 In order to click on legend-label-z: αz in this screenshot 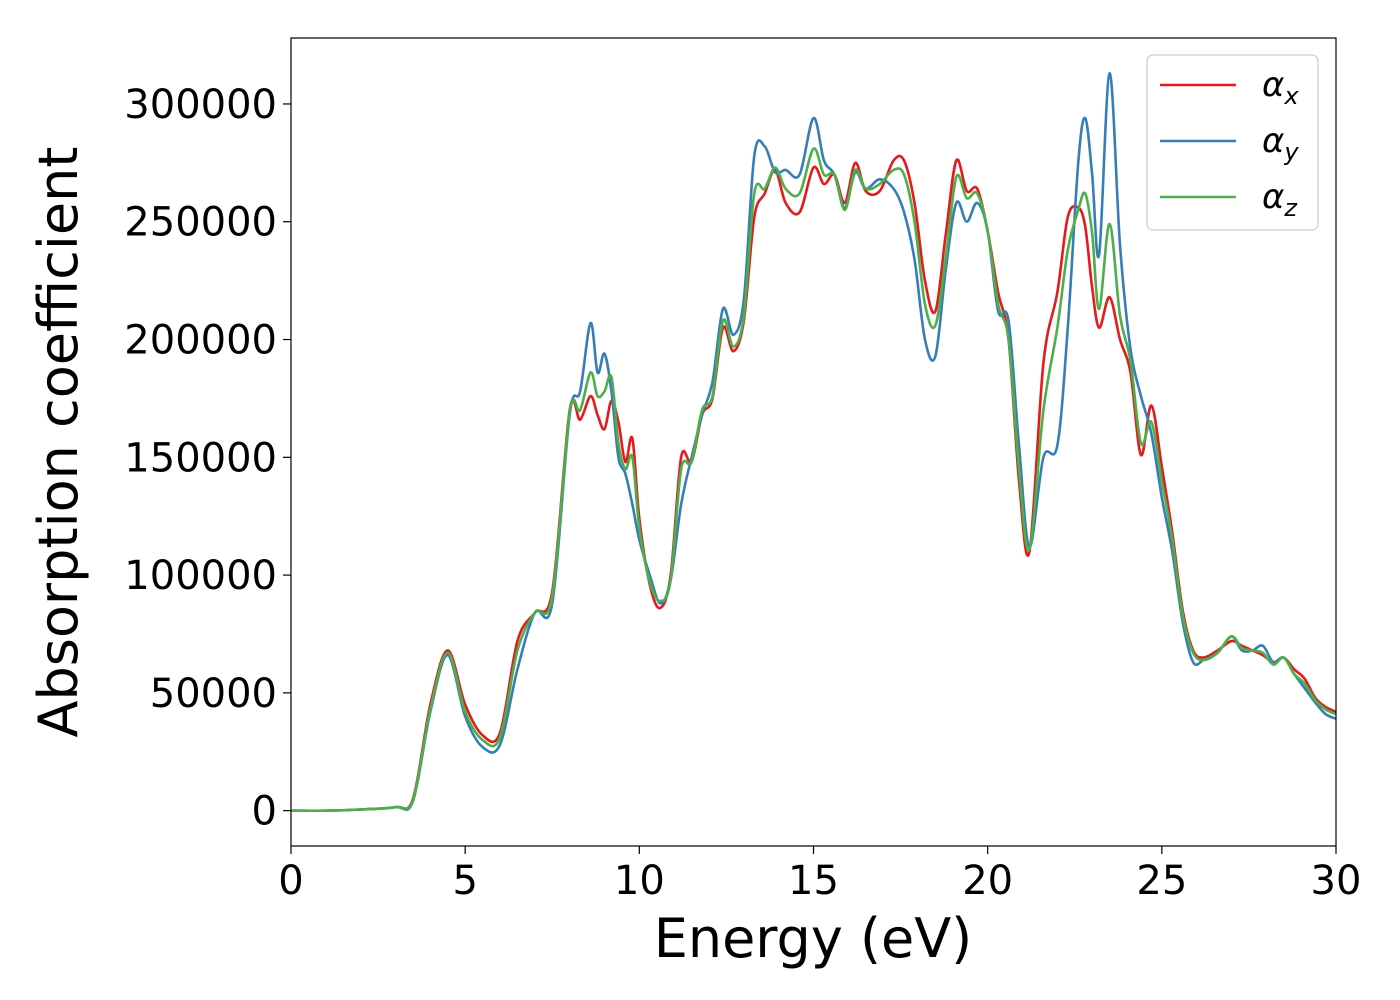, I will do `click(1280, 199)`.